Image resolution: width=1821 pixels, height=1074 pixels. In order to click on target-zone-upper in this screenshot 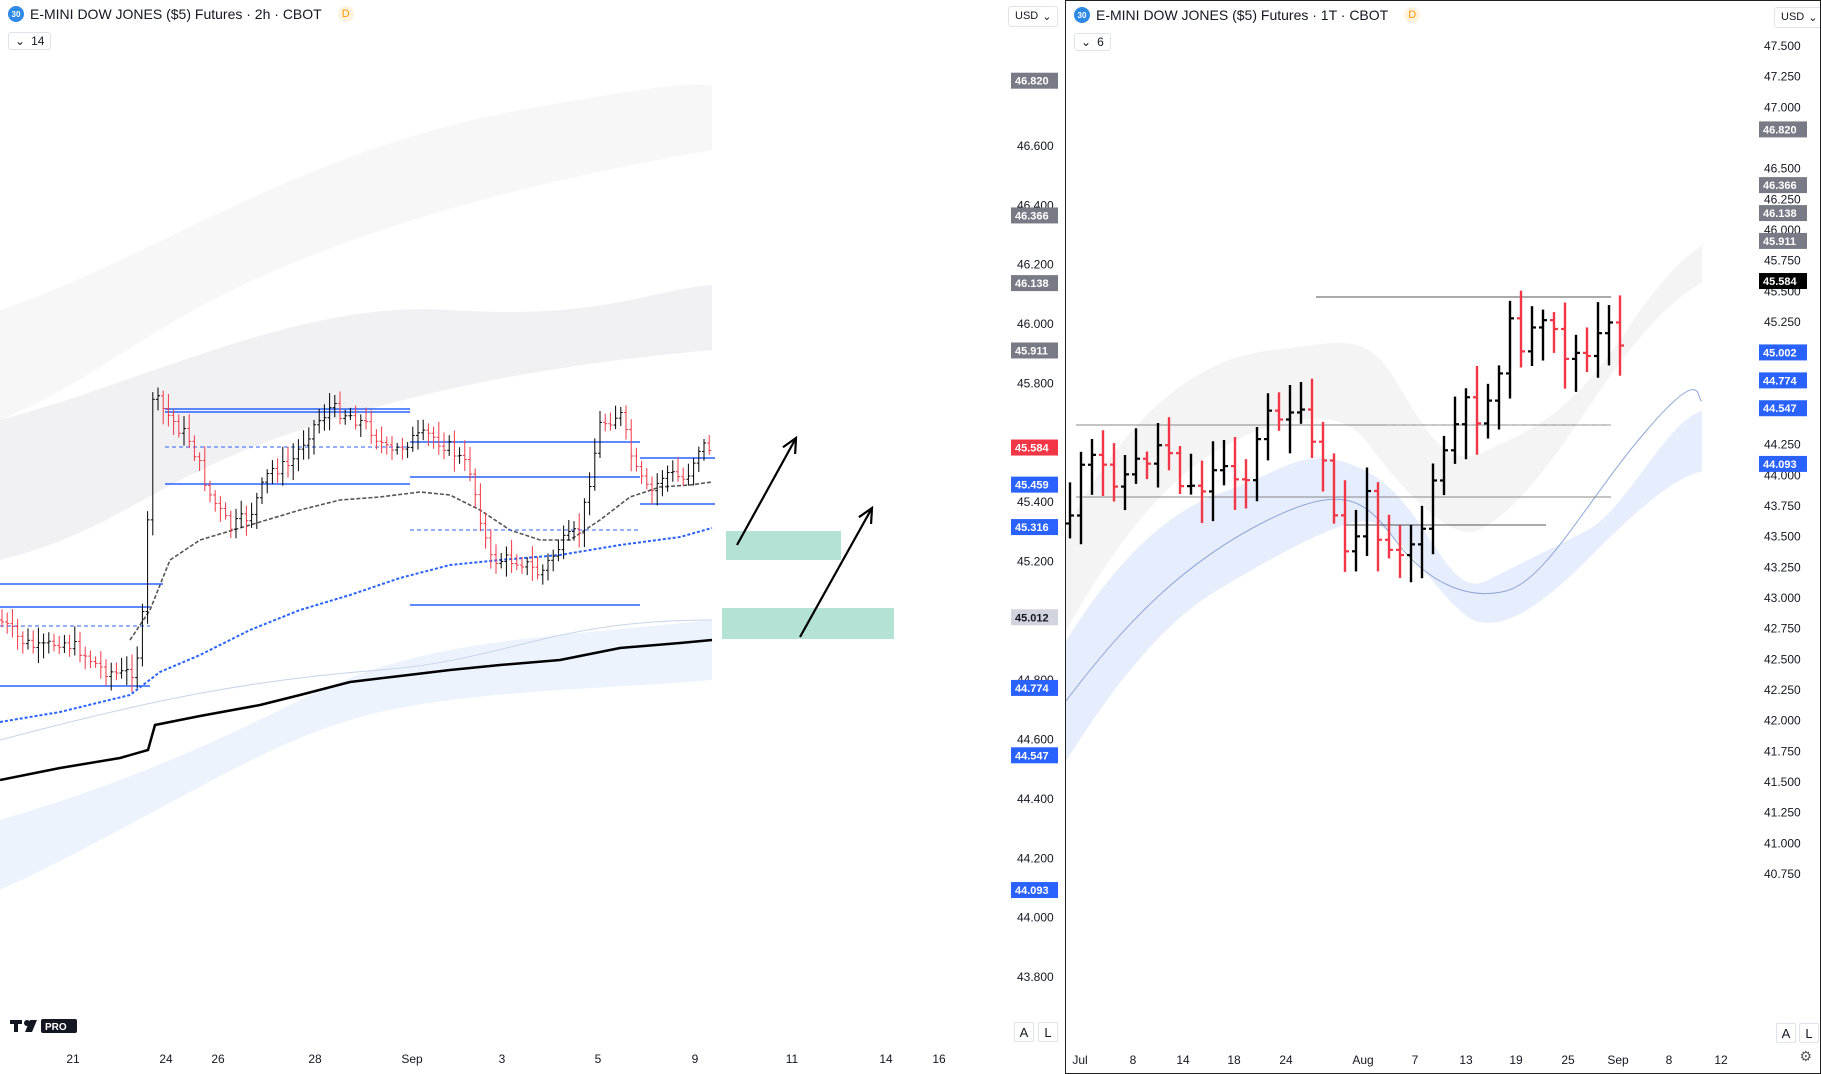, I will do `click(783, 545)`.